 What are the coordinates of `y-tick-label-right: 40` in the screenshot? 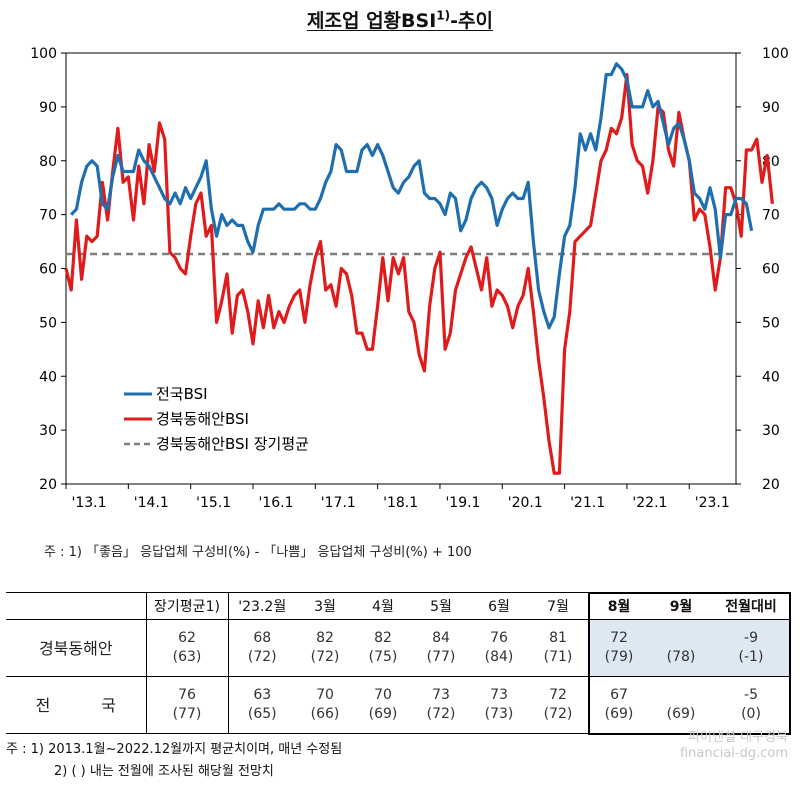 It's located at (771, 377).